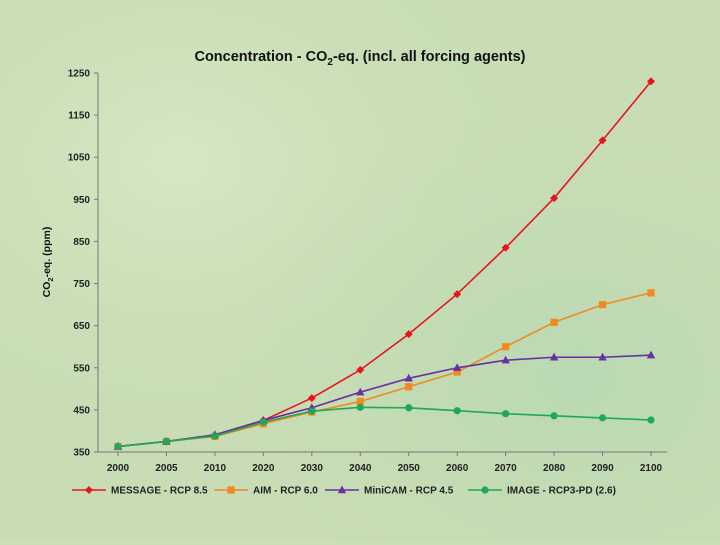  Describe the element at coordinates (81, 242) in the screenshot. I see `y-tick-label: 850` at that location.